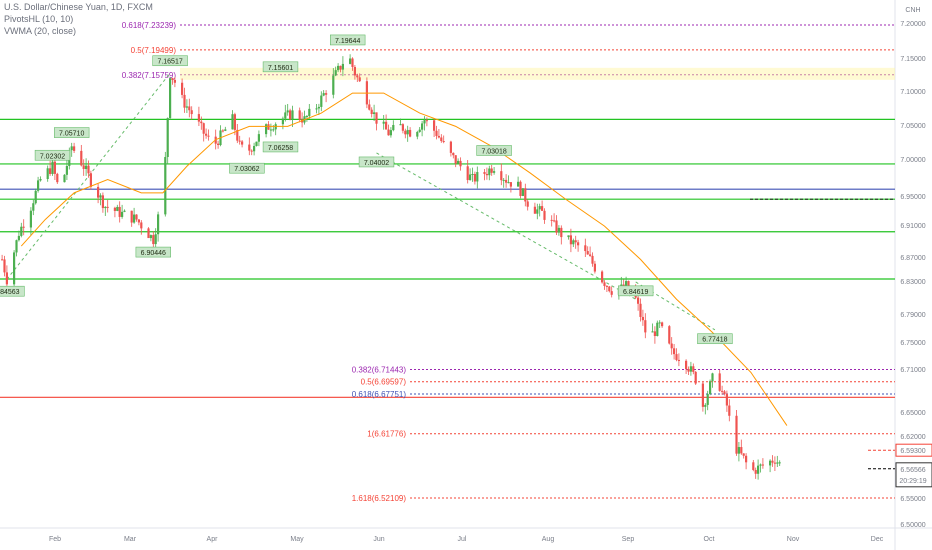  What do you see at coordinates (379, 369) in the screenshot?
I see `fib-level-label: 0.382(6.71443)` at bounding box center [379, 369].